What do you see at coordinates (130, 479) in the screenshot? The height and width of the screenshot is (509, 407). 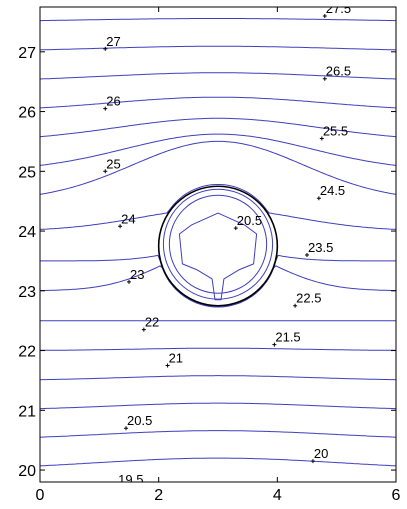 I see `contour-label: 19.5` at bounding box center [130, 479].